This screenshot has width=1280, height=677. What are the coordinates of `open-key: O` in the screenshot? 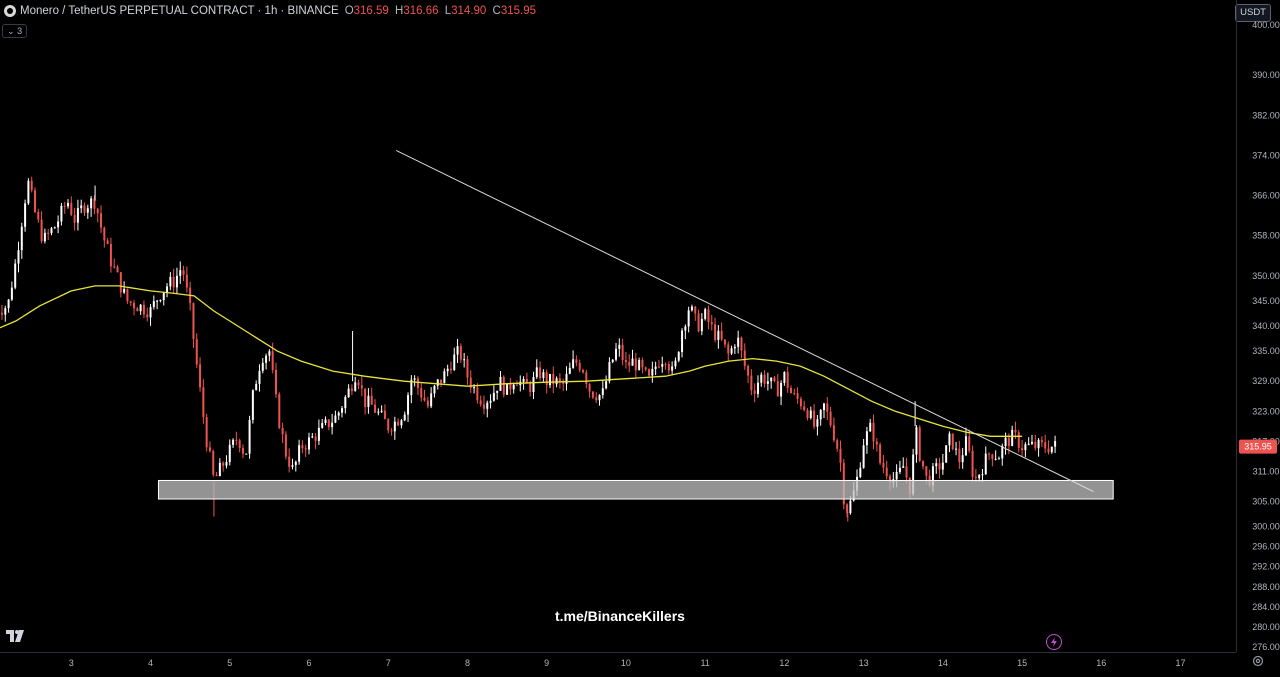 It's located at (349, 11).